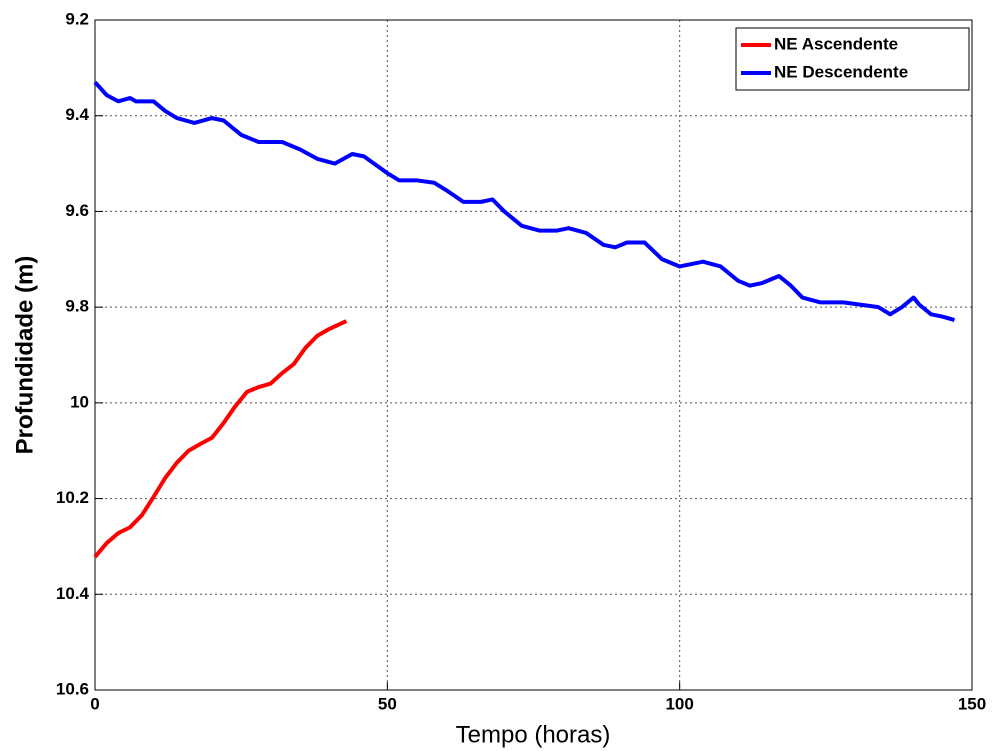 Image resolution: width=995 pixels, height=751 pixels. Describe the element at coordinates (79, 401) in the screenshot. I see `y-tick-label: 10` at that location.